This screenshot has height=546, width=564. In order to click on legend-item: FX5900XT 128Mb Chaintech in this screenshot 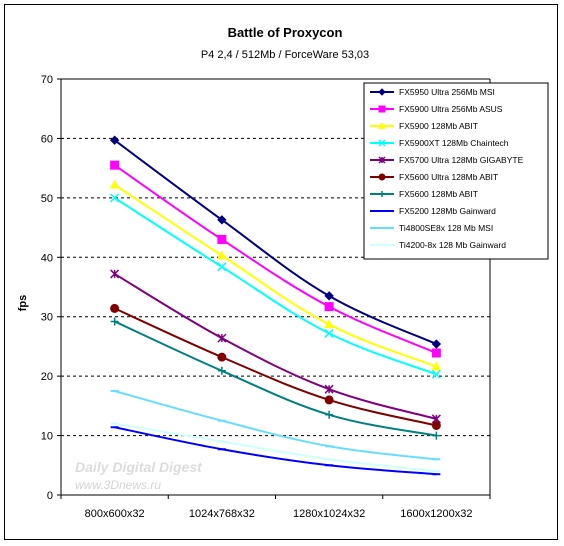, I will do `click(439, 143)`.